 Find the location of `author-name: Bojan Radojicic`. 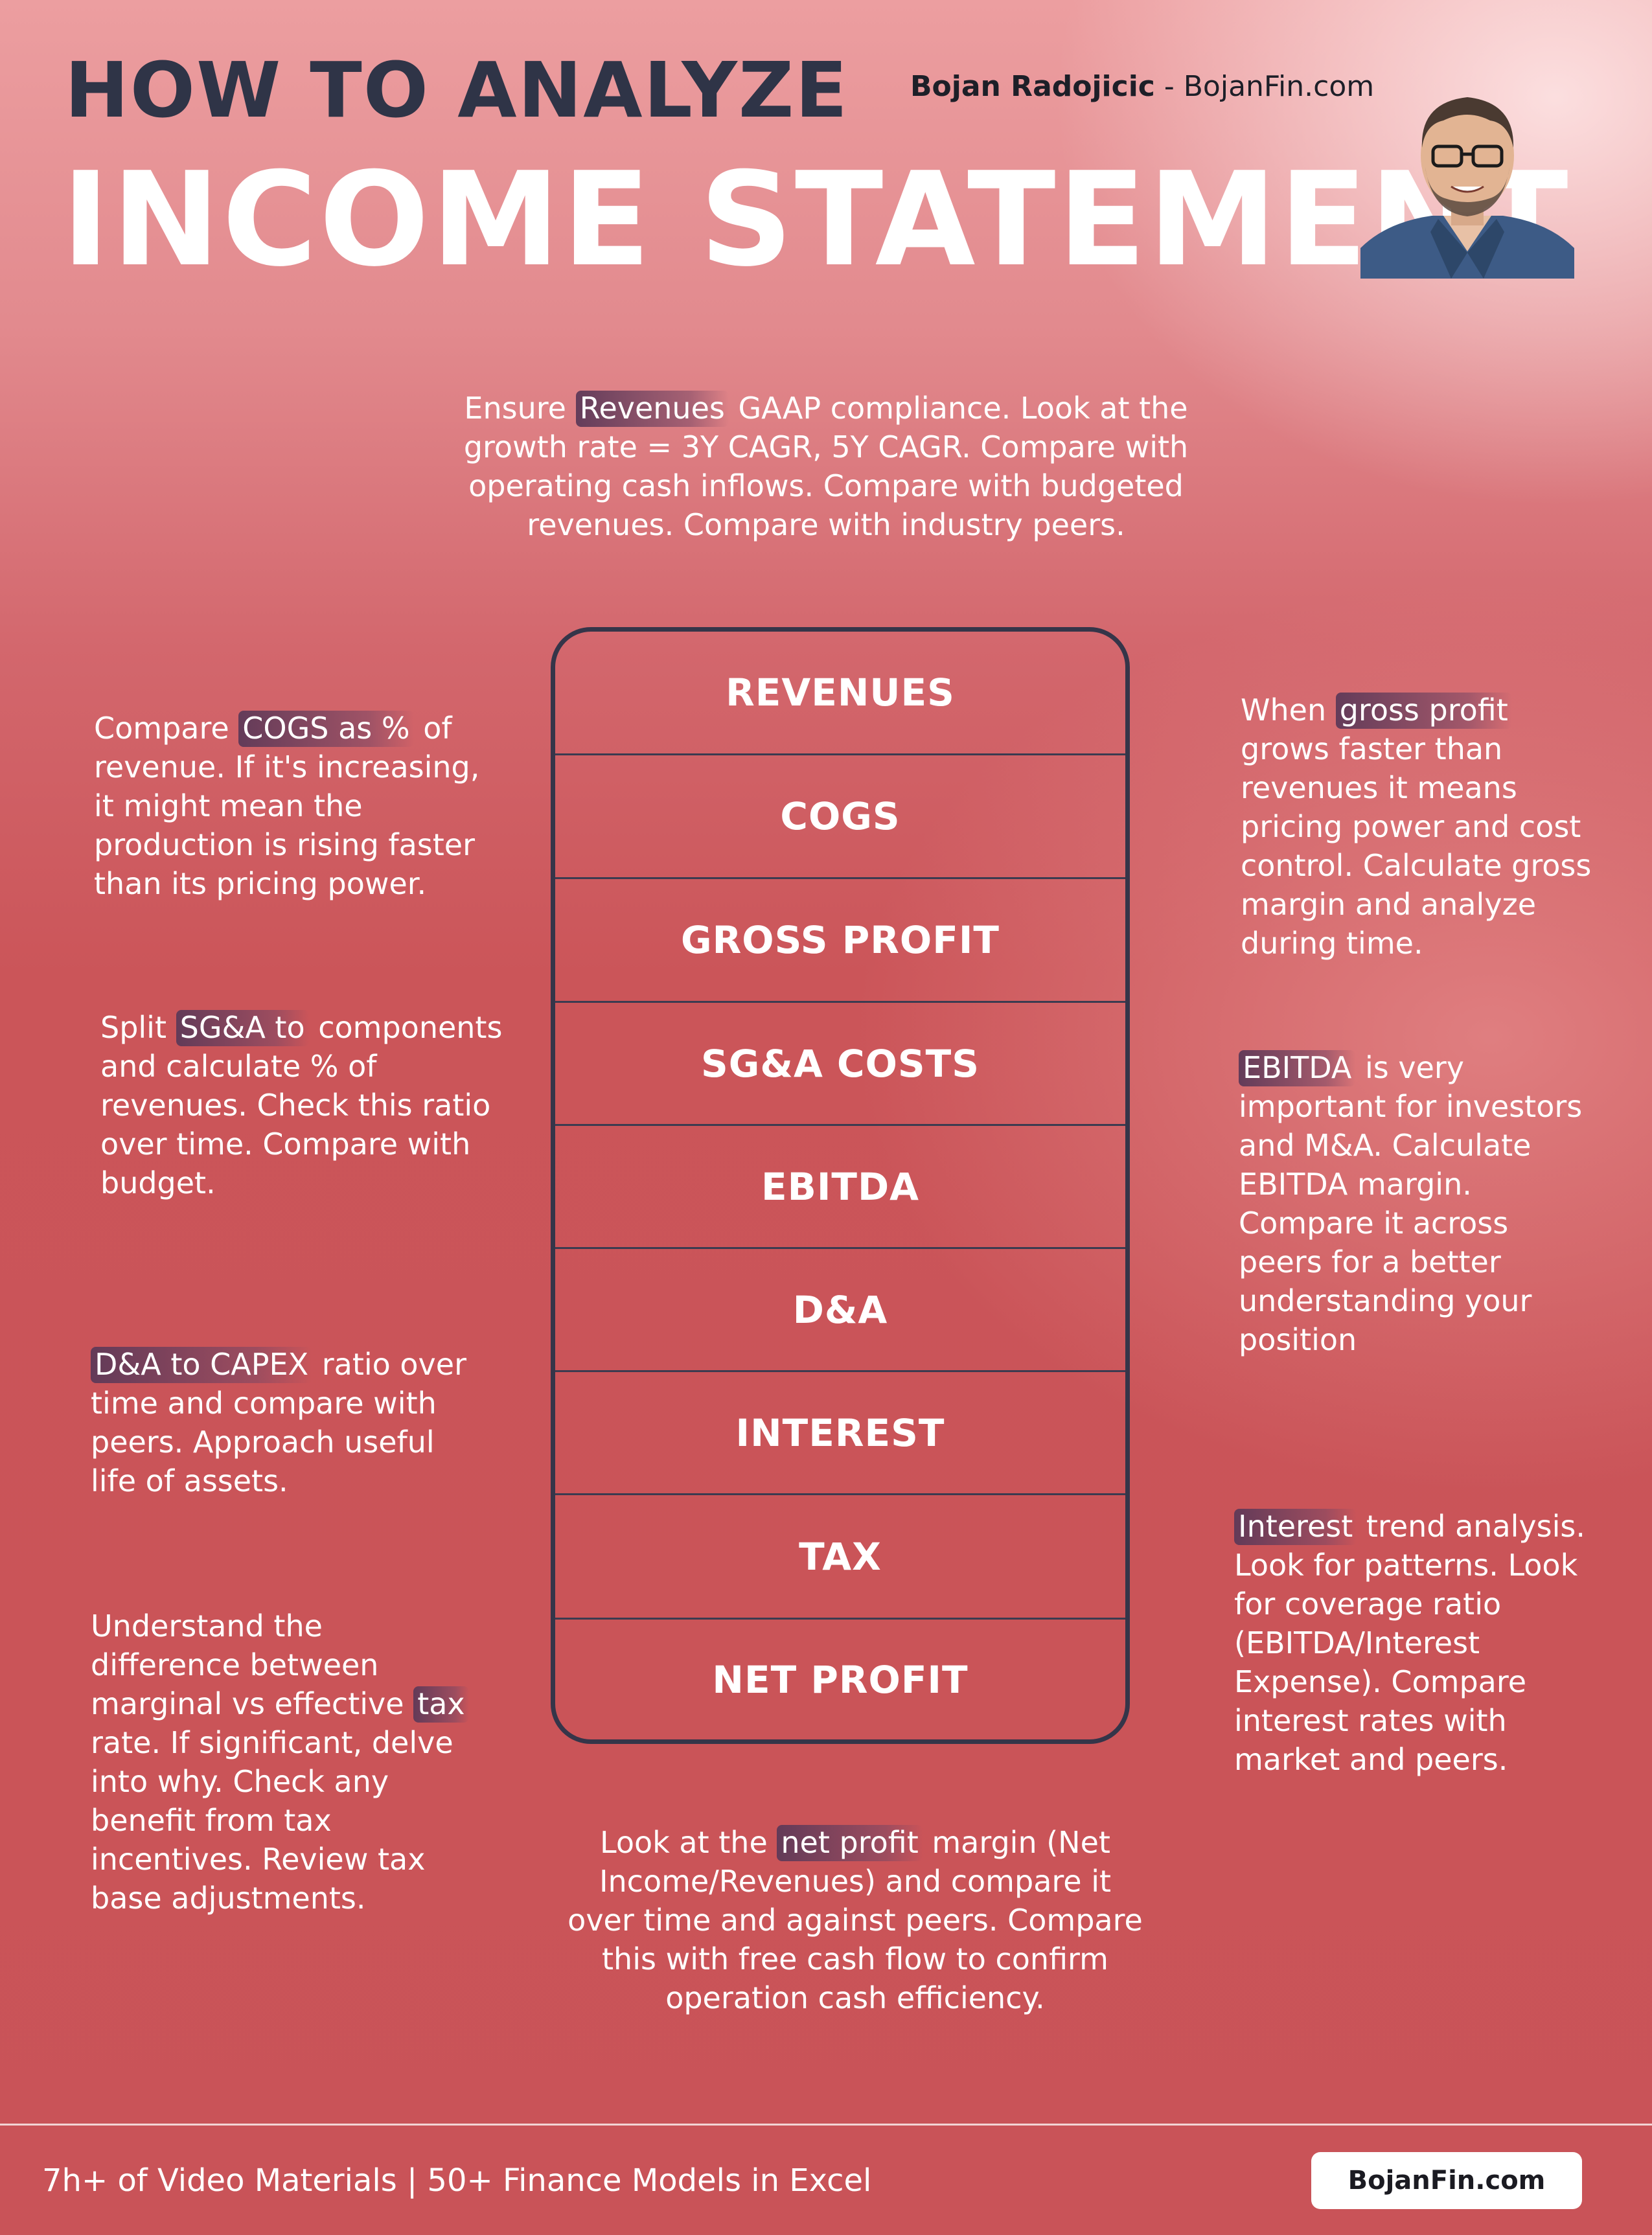

author-name: Bojan Radojicic is located at coordinates (1032, 86).